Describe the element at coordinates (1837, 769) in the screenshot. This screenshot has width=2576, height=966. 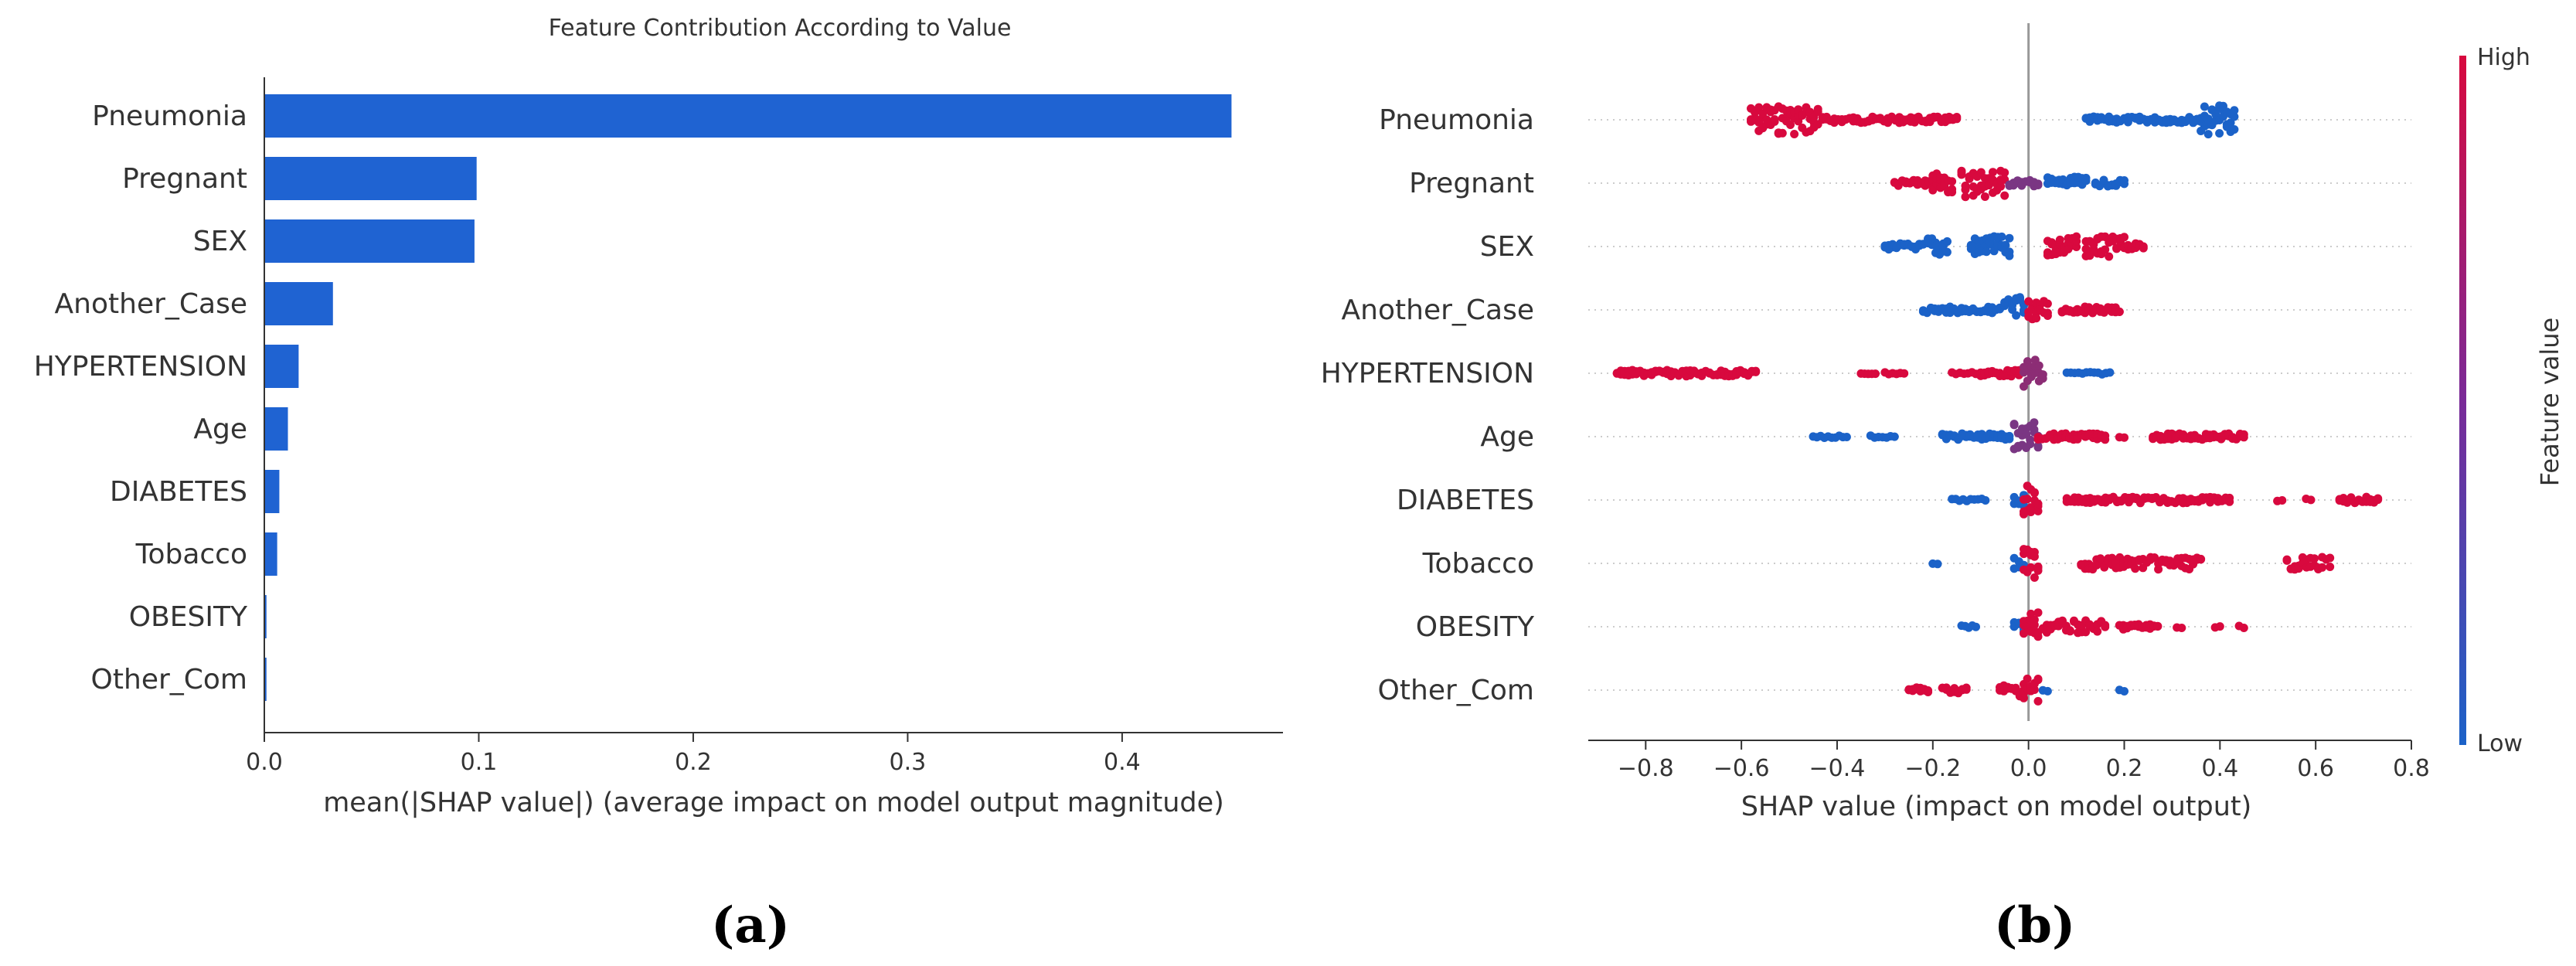
I see `x-tick-label: −0.4` at that location.